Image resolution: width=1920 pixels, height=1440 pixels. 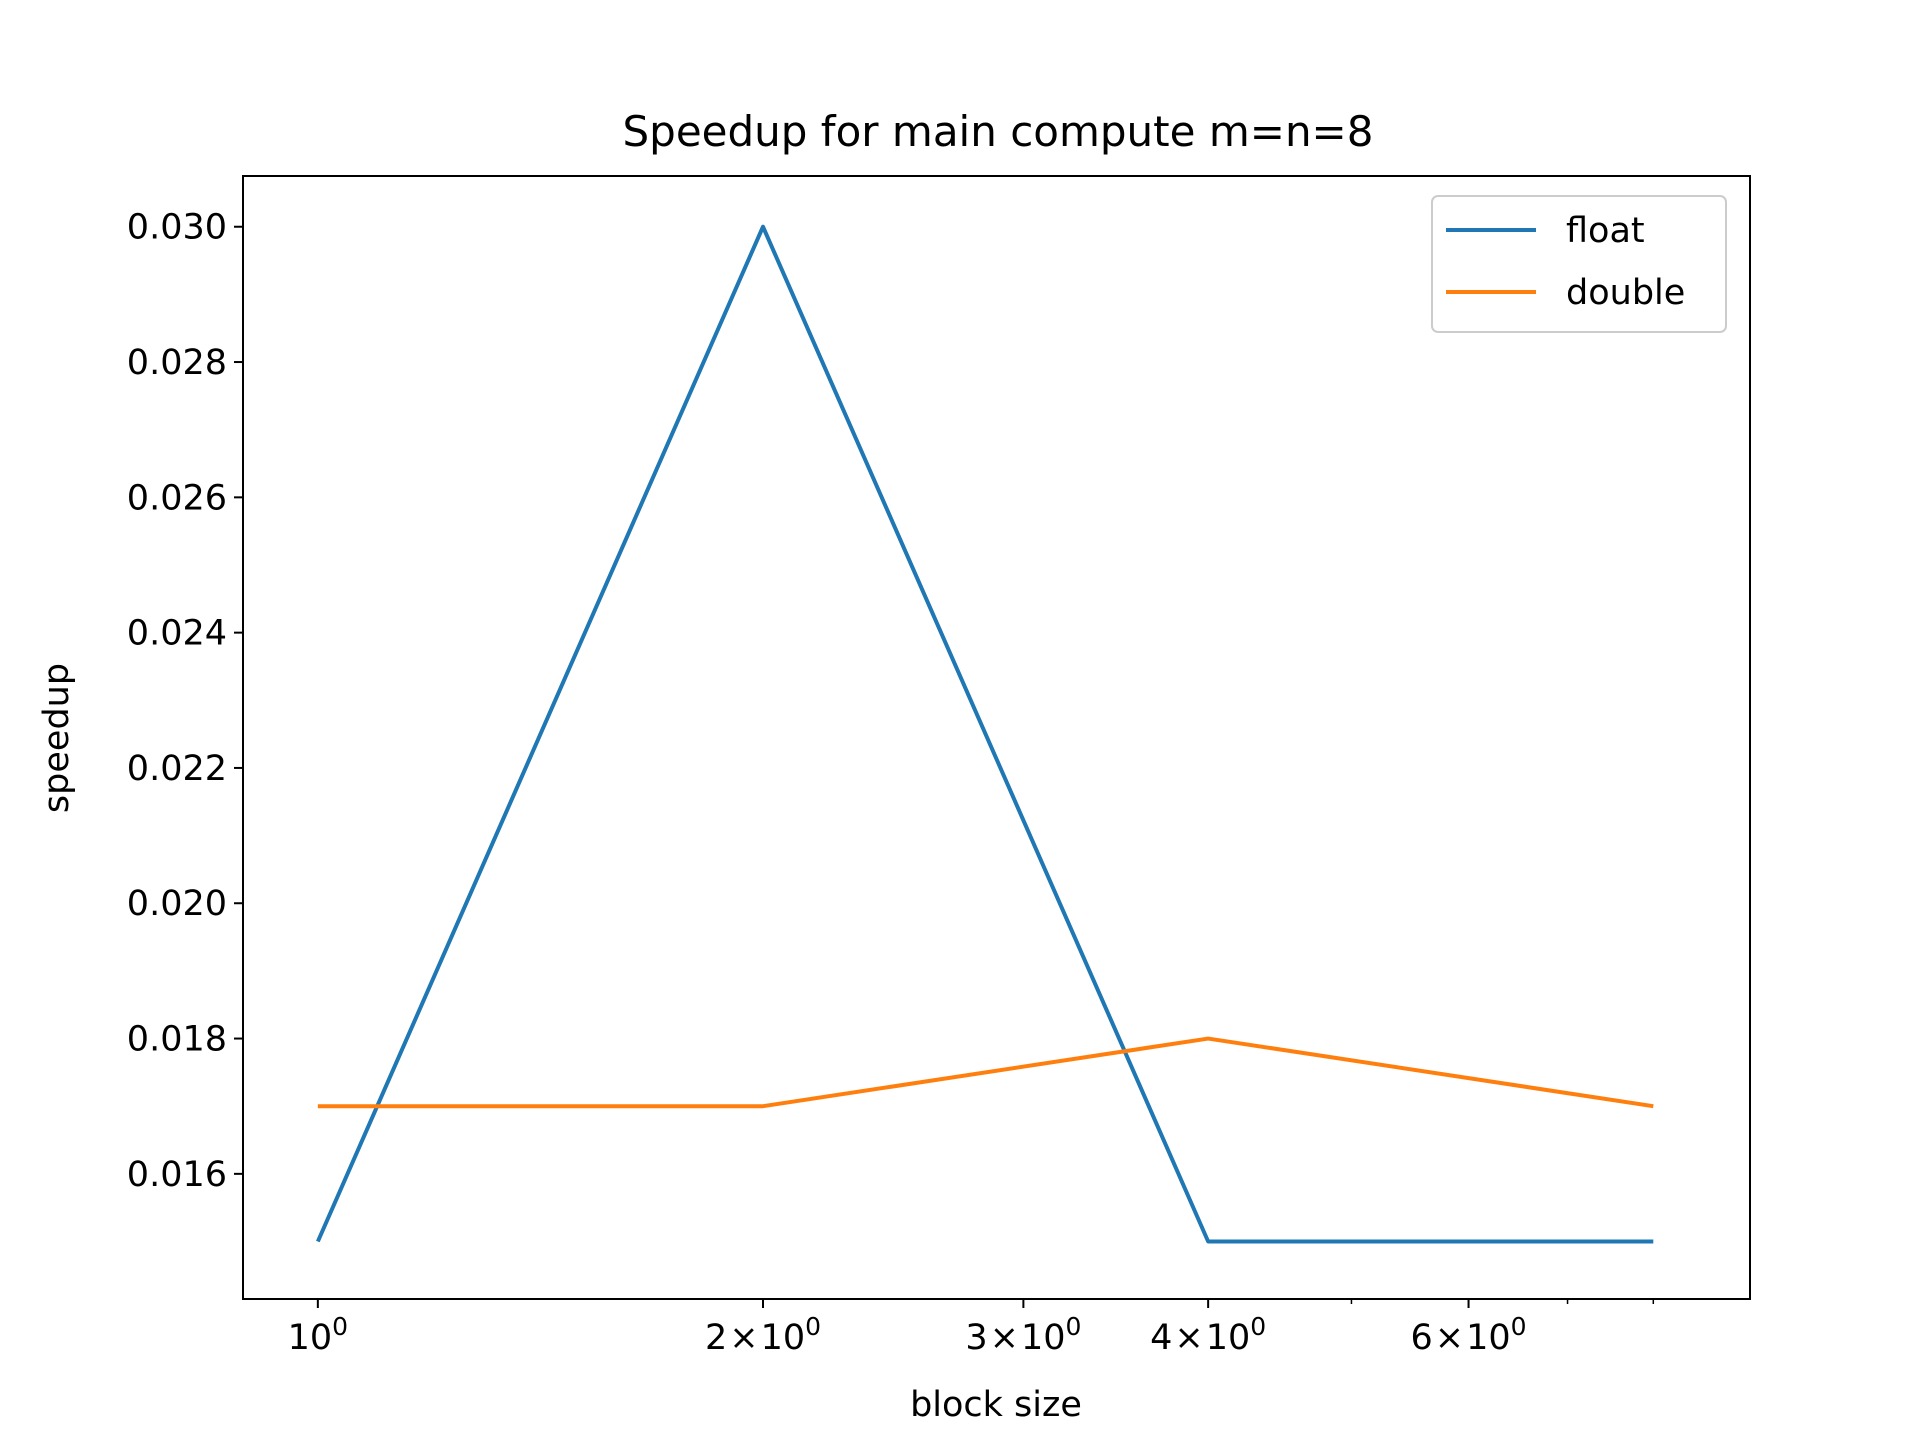 What do you see at coordinates (177, 904) in the screenshot?
I see `y-tick-label: 0.020` at bounding box center [177, 904].